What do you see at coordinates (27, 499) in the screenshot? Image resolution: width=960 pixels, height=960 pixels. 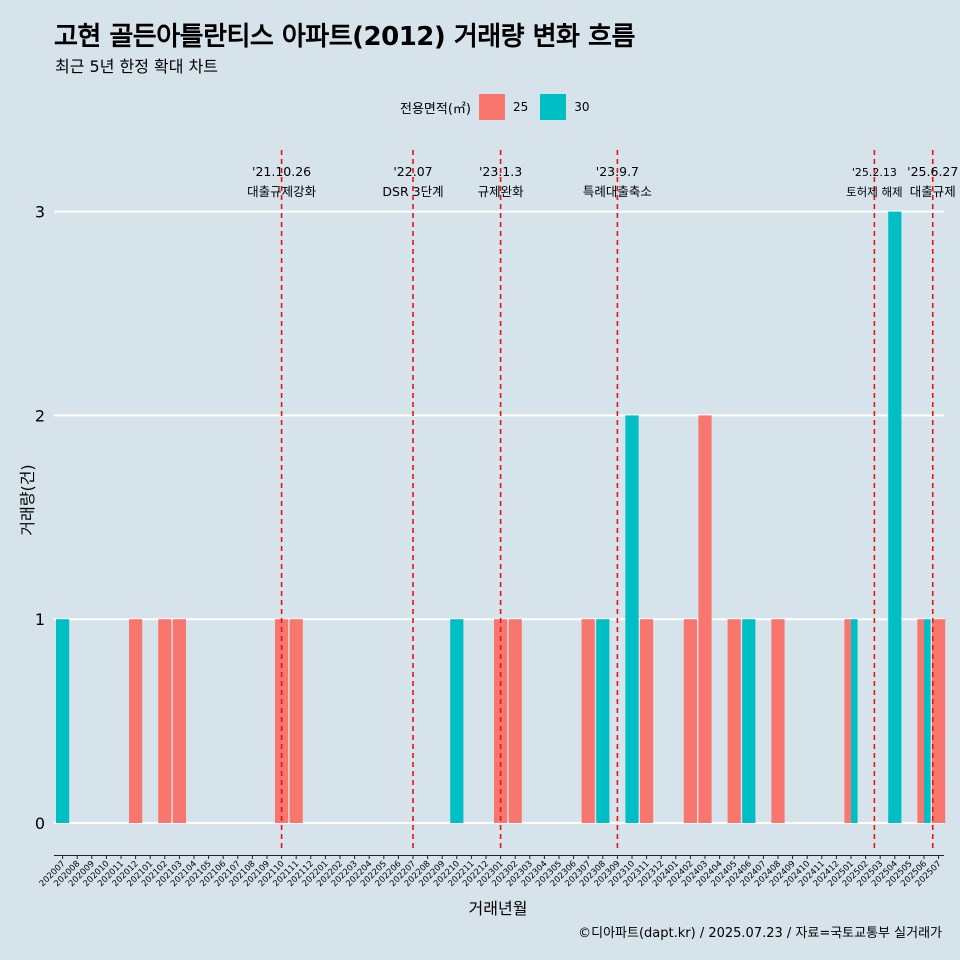 I see `y-axis-title: 거래량(건)` at bounding box center [27, 499].